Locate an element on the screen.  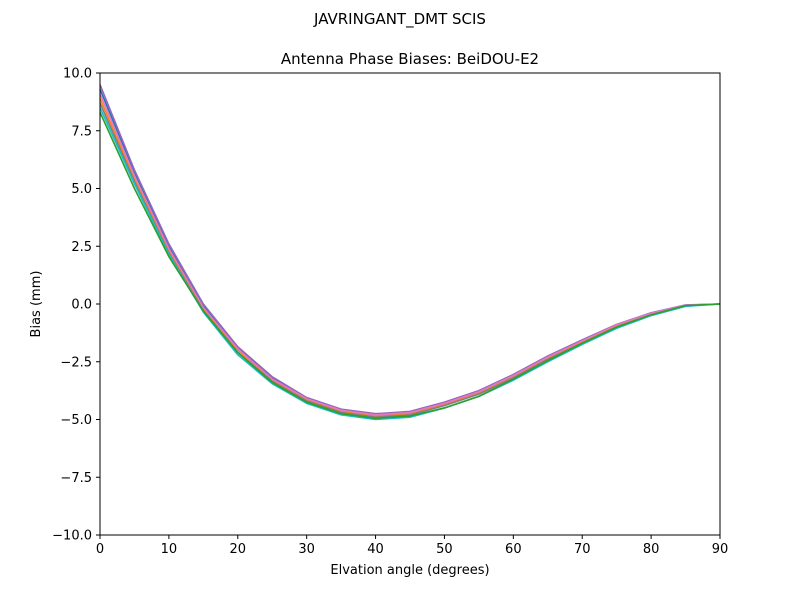
x-tick-label: 70 is located at coordinates (582, 549).